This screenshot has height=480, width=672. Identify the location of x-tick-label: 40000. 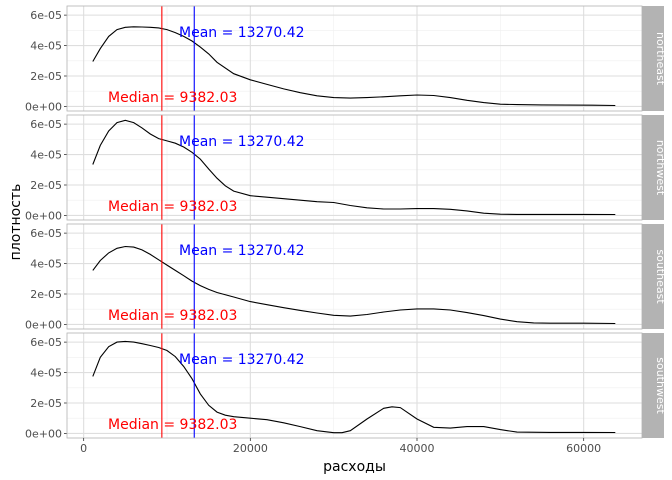
(417, 448).